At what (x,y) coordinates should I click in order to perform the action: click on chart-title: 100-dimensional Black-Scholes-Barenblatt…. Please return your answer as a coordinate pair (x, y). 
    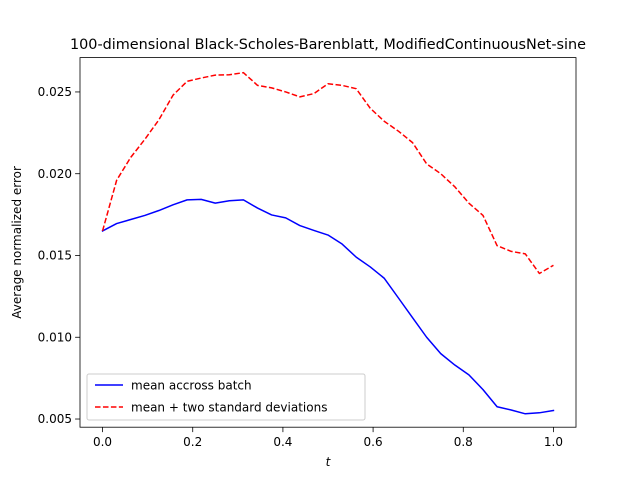
    Looking at the image, I should click on (328, 45).